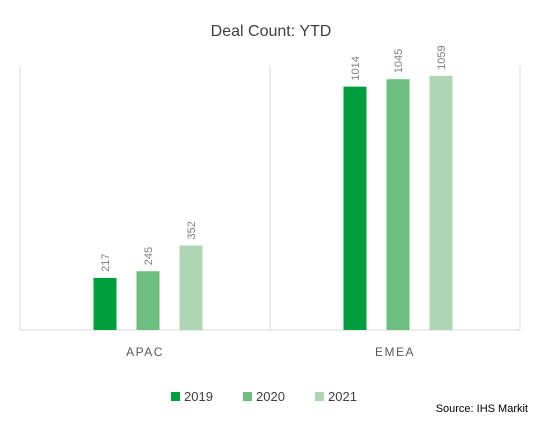 Image resolution: width=542 pixels, height=424 pixels. I want to click on bar-emea-2021, so click(441, 202).